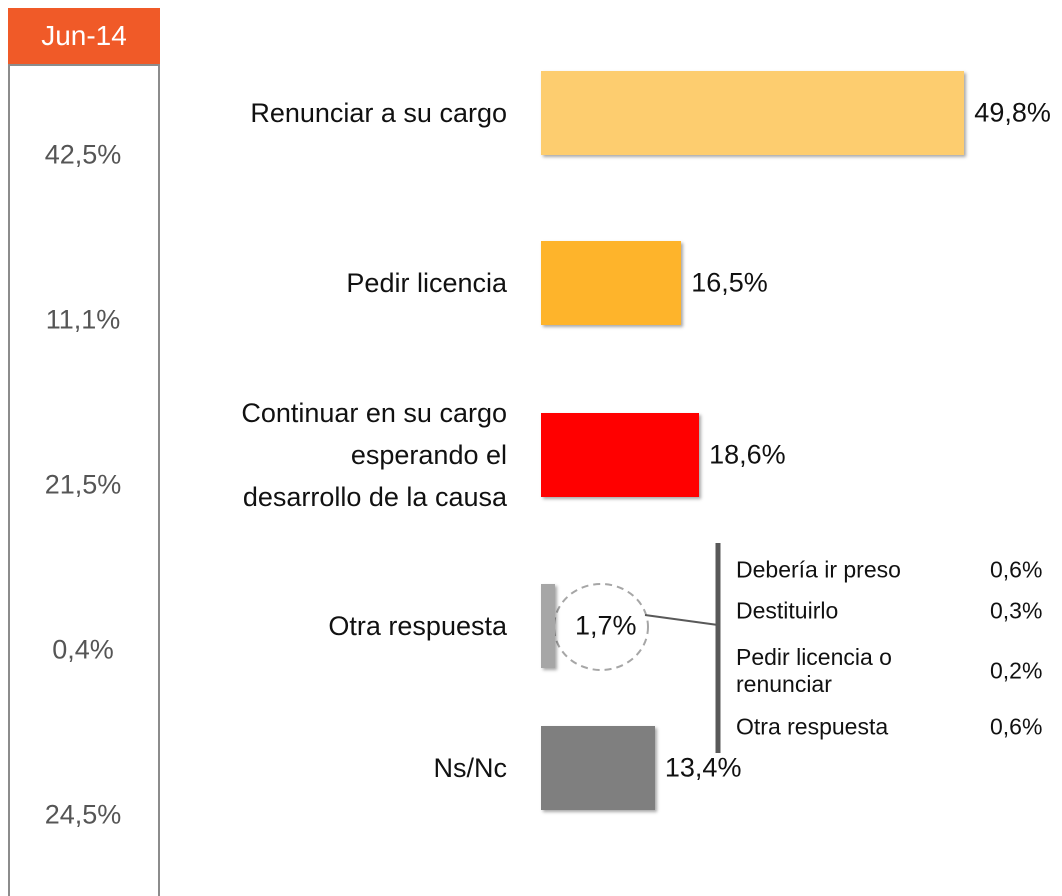 The height and width of the screenshot is (896, 1062). Describe the element at coordinates (83, 649) in the screenshot. I see `comparison-value: 0,4%` at that location.